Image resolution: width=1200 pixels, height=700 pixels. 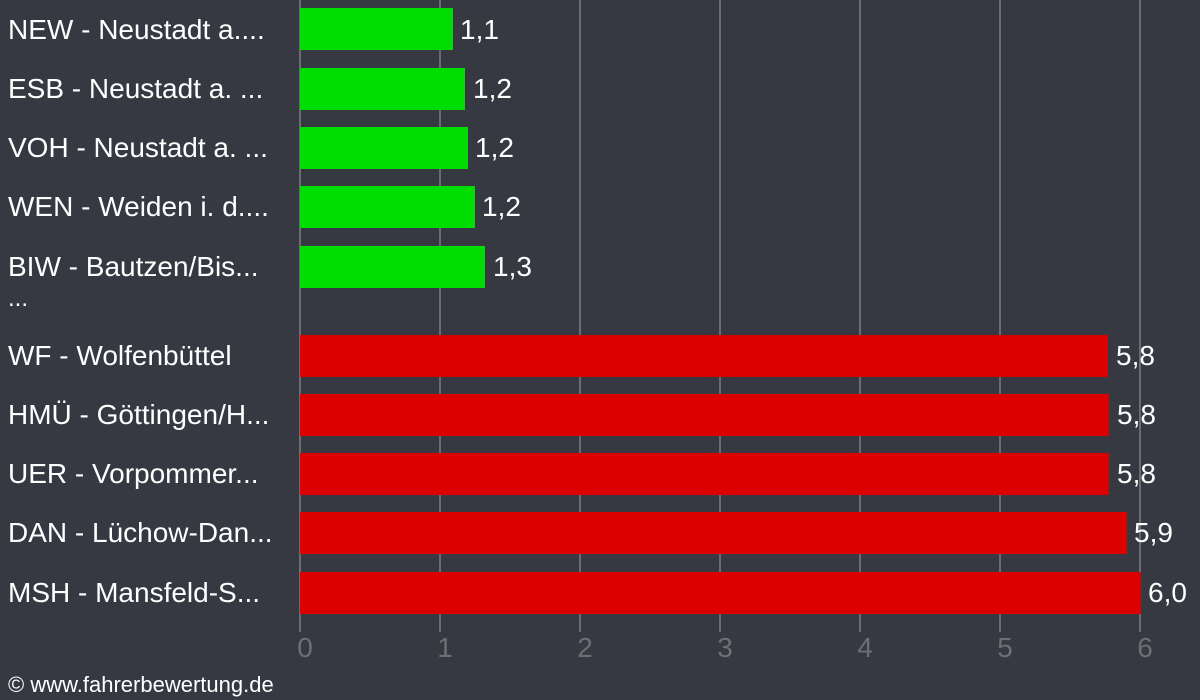 I want to click on x-tick-label: 4, so click(x=865, y=647).